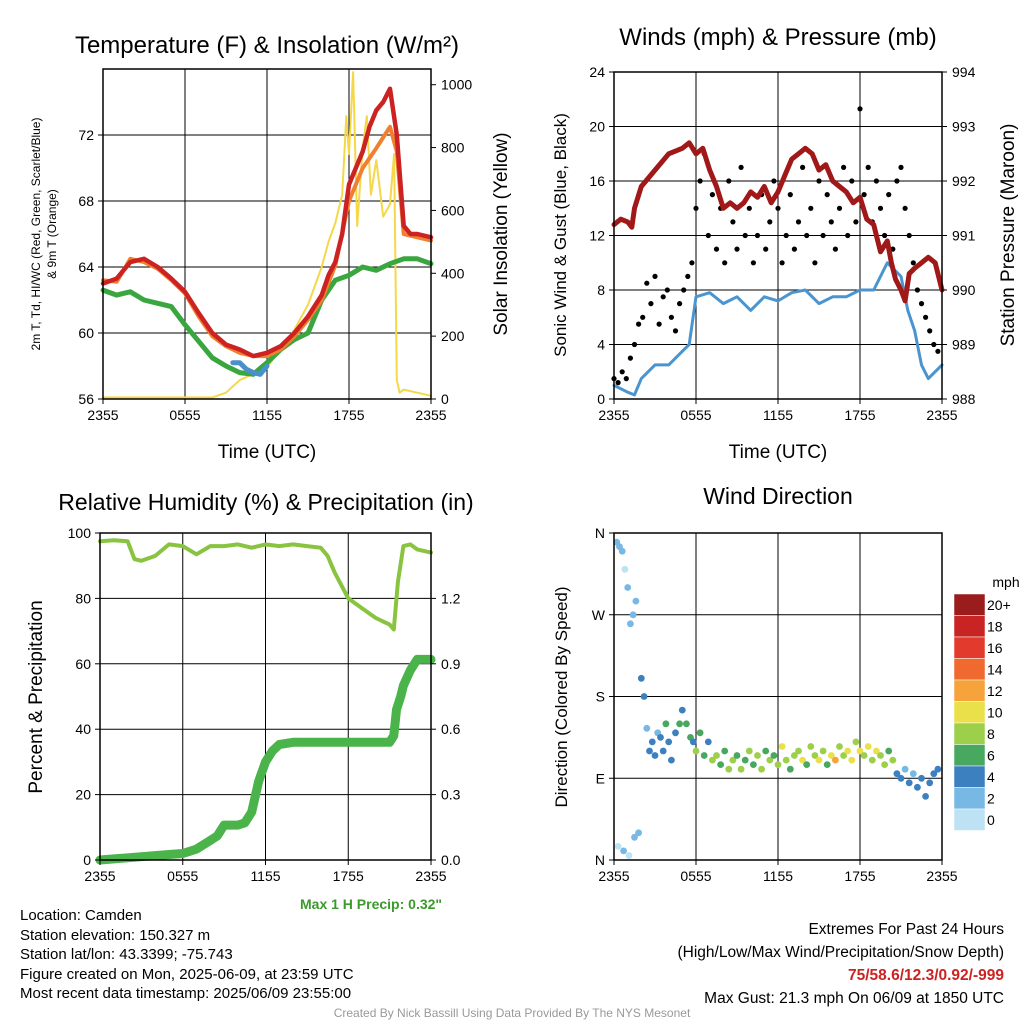 The width and height of the screenshot is (1024, 1024). Describe the element at coordinates (600, 533) in the screenshot. I see `direction-y-tick-label: N` at that location.